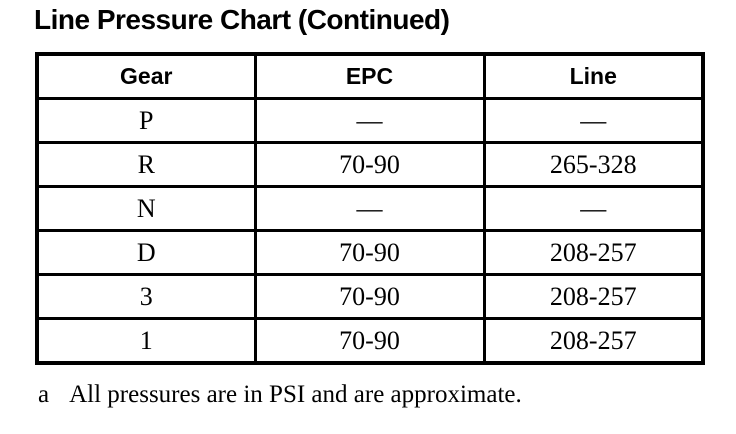 This screenshot has width=736, height=434. What do you see at coordinates (146, 164) in the screenshot?
I see `gear-cell: R` at bounding box center [146, 164].